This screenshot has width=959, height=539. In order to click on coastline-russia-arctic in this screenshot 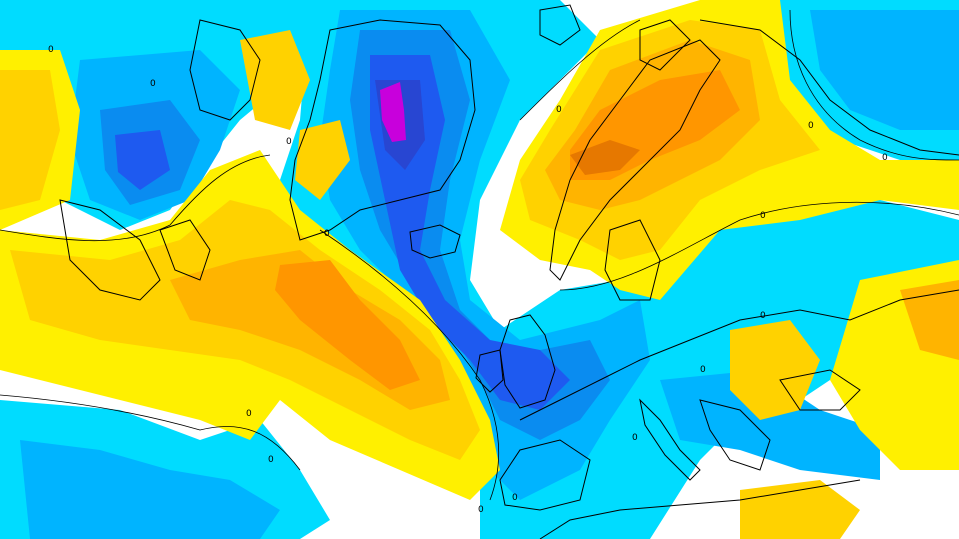, I will do `click(829, 87)`.